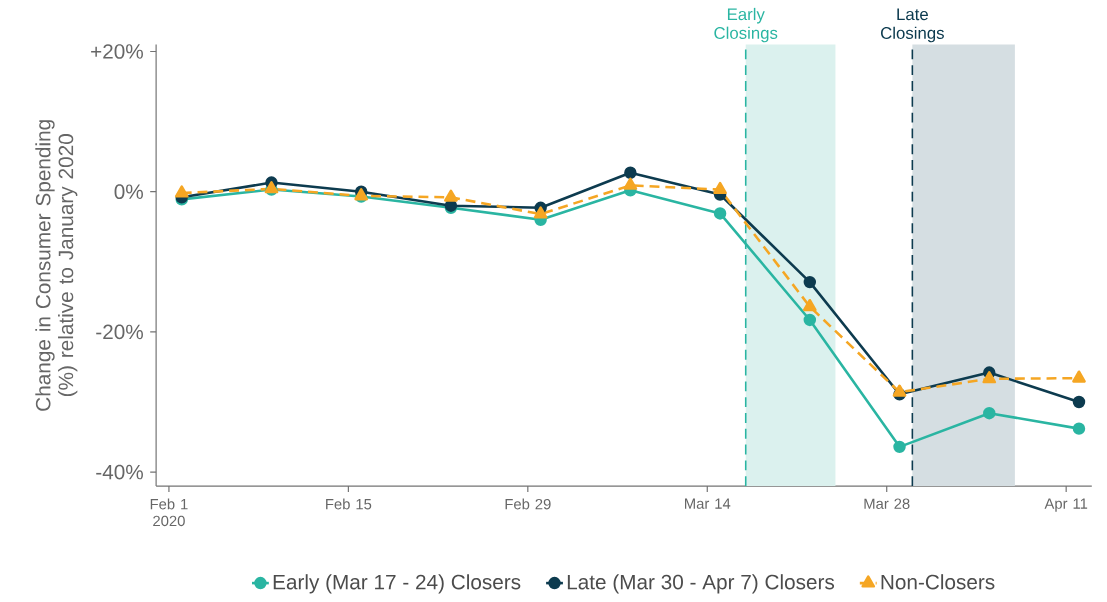 The width and height of the screenshot is (1107, 602). Describe the element at coordinates (708, 503) in the screenshot. I see `x-tick-label: Mar 14` at that location.